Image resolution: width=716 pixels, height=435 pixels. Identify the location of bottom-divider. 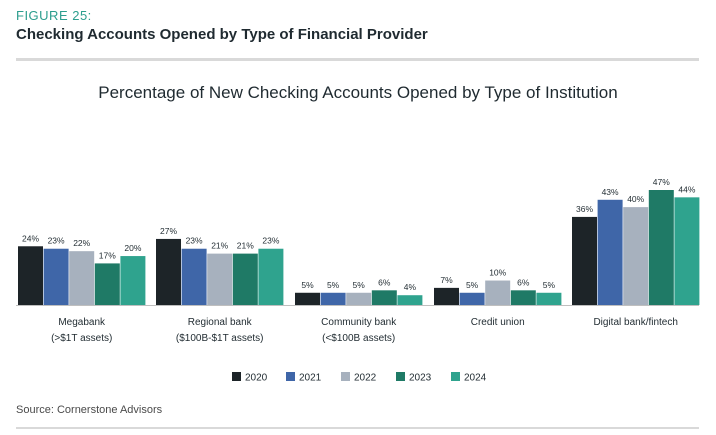
(357, 428).